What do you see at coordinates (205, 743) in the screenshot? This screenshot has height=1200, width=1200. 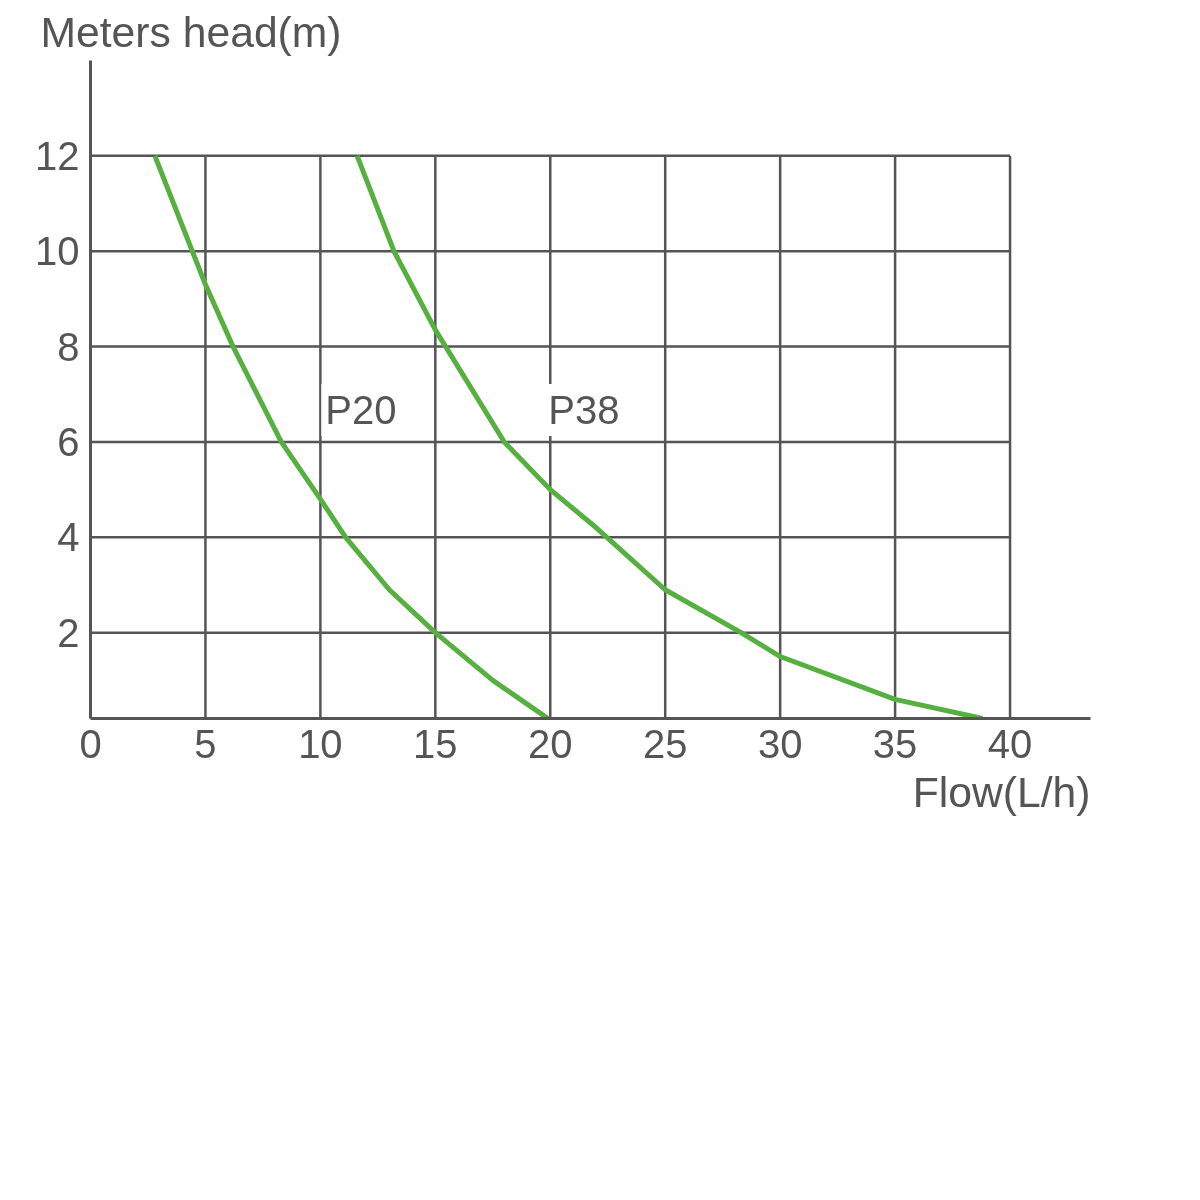 I see `x-tick-label: 5` at bounding box center [205, 743].